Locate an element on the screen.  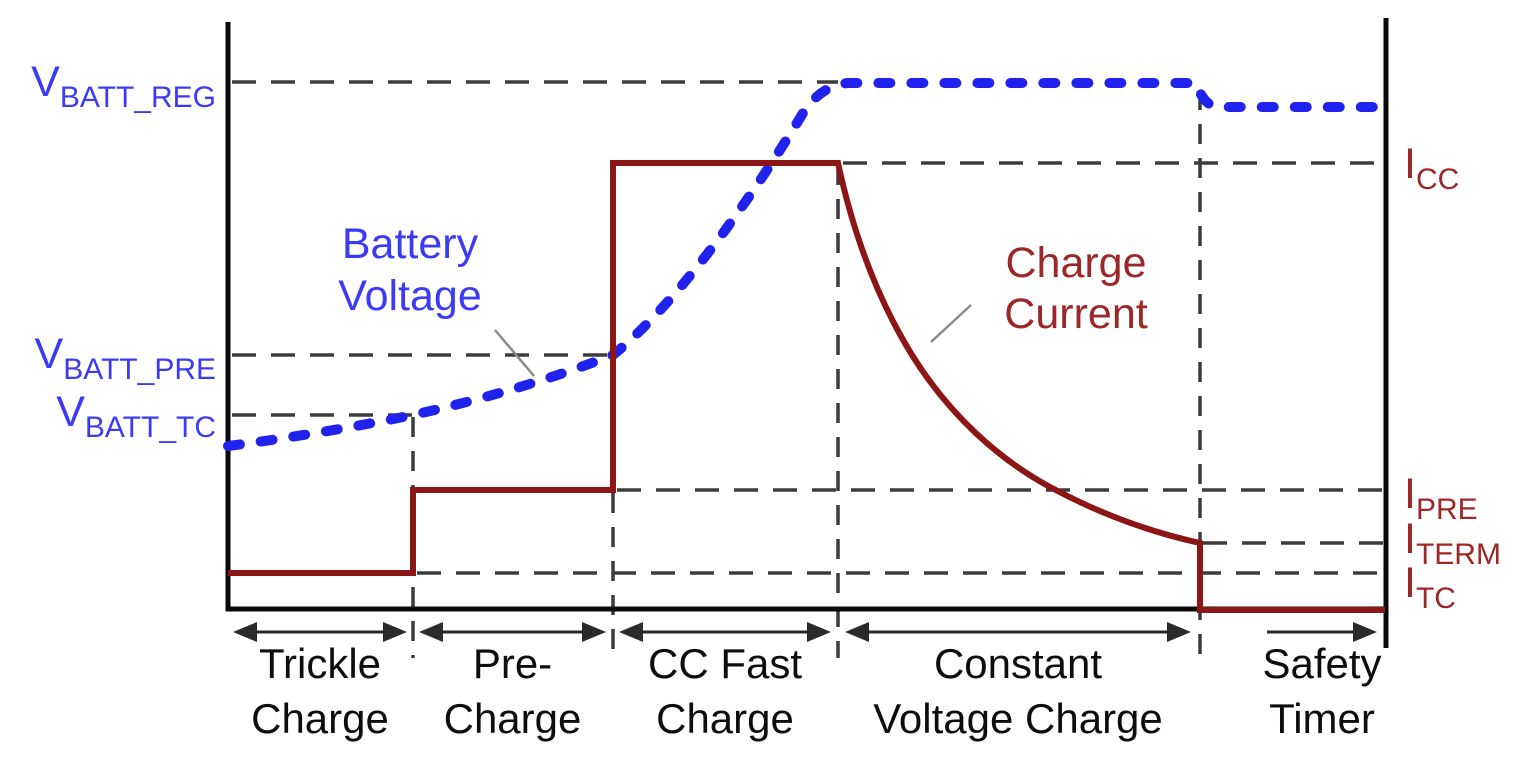
trickle-charge-label-line1: Trickle is located at coordinates (320, 663).